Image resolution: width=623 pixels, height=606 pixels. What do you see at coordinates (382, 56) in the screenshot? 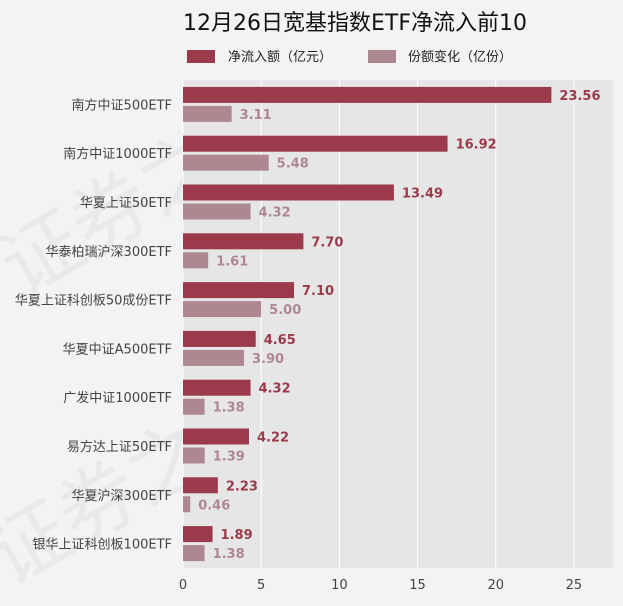
I see `legend-swatch-share-change` at bounding box center [382, 56].